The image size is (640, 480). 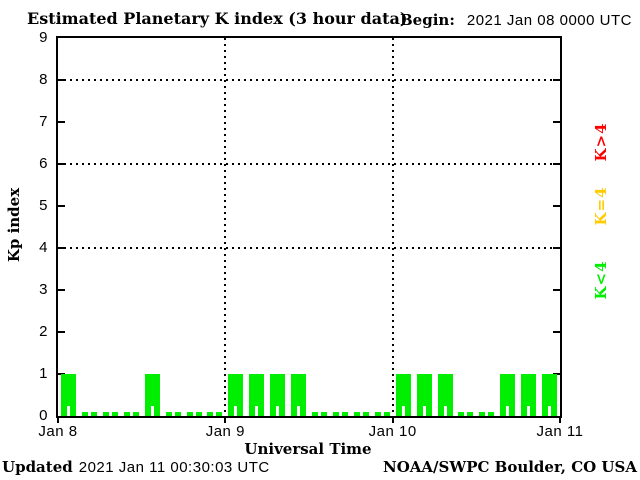 I want to click on y-tick-label-1: 1, so click(x=43, y=373).